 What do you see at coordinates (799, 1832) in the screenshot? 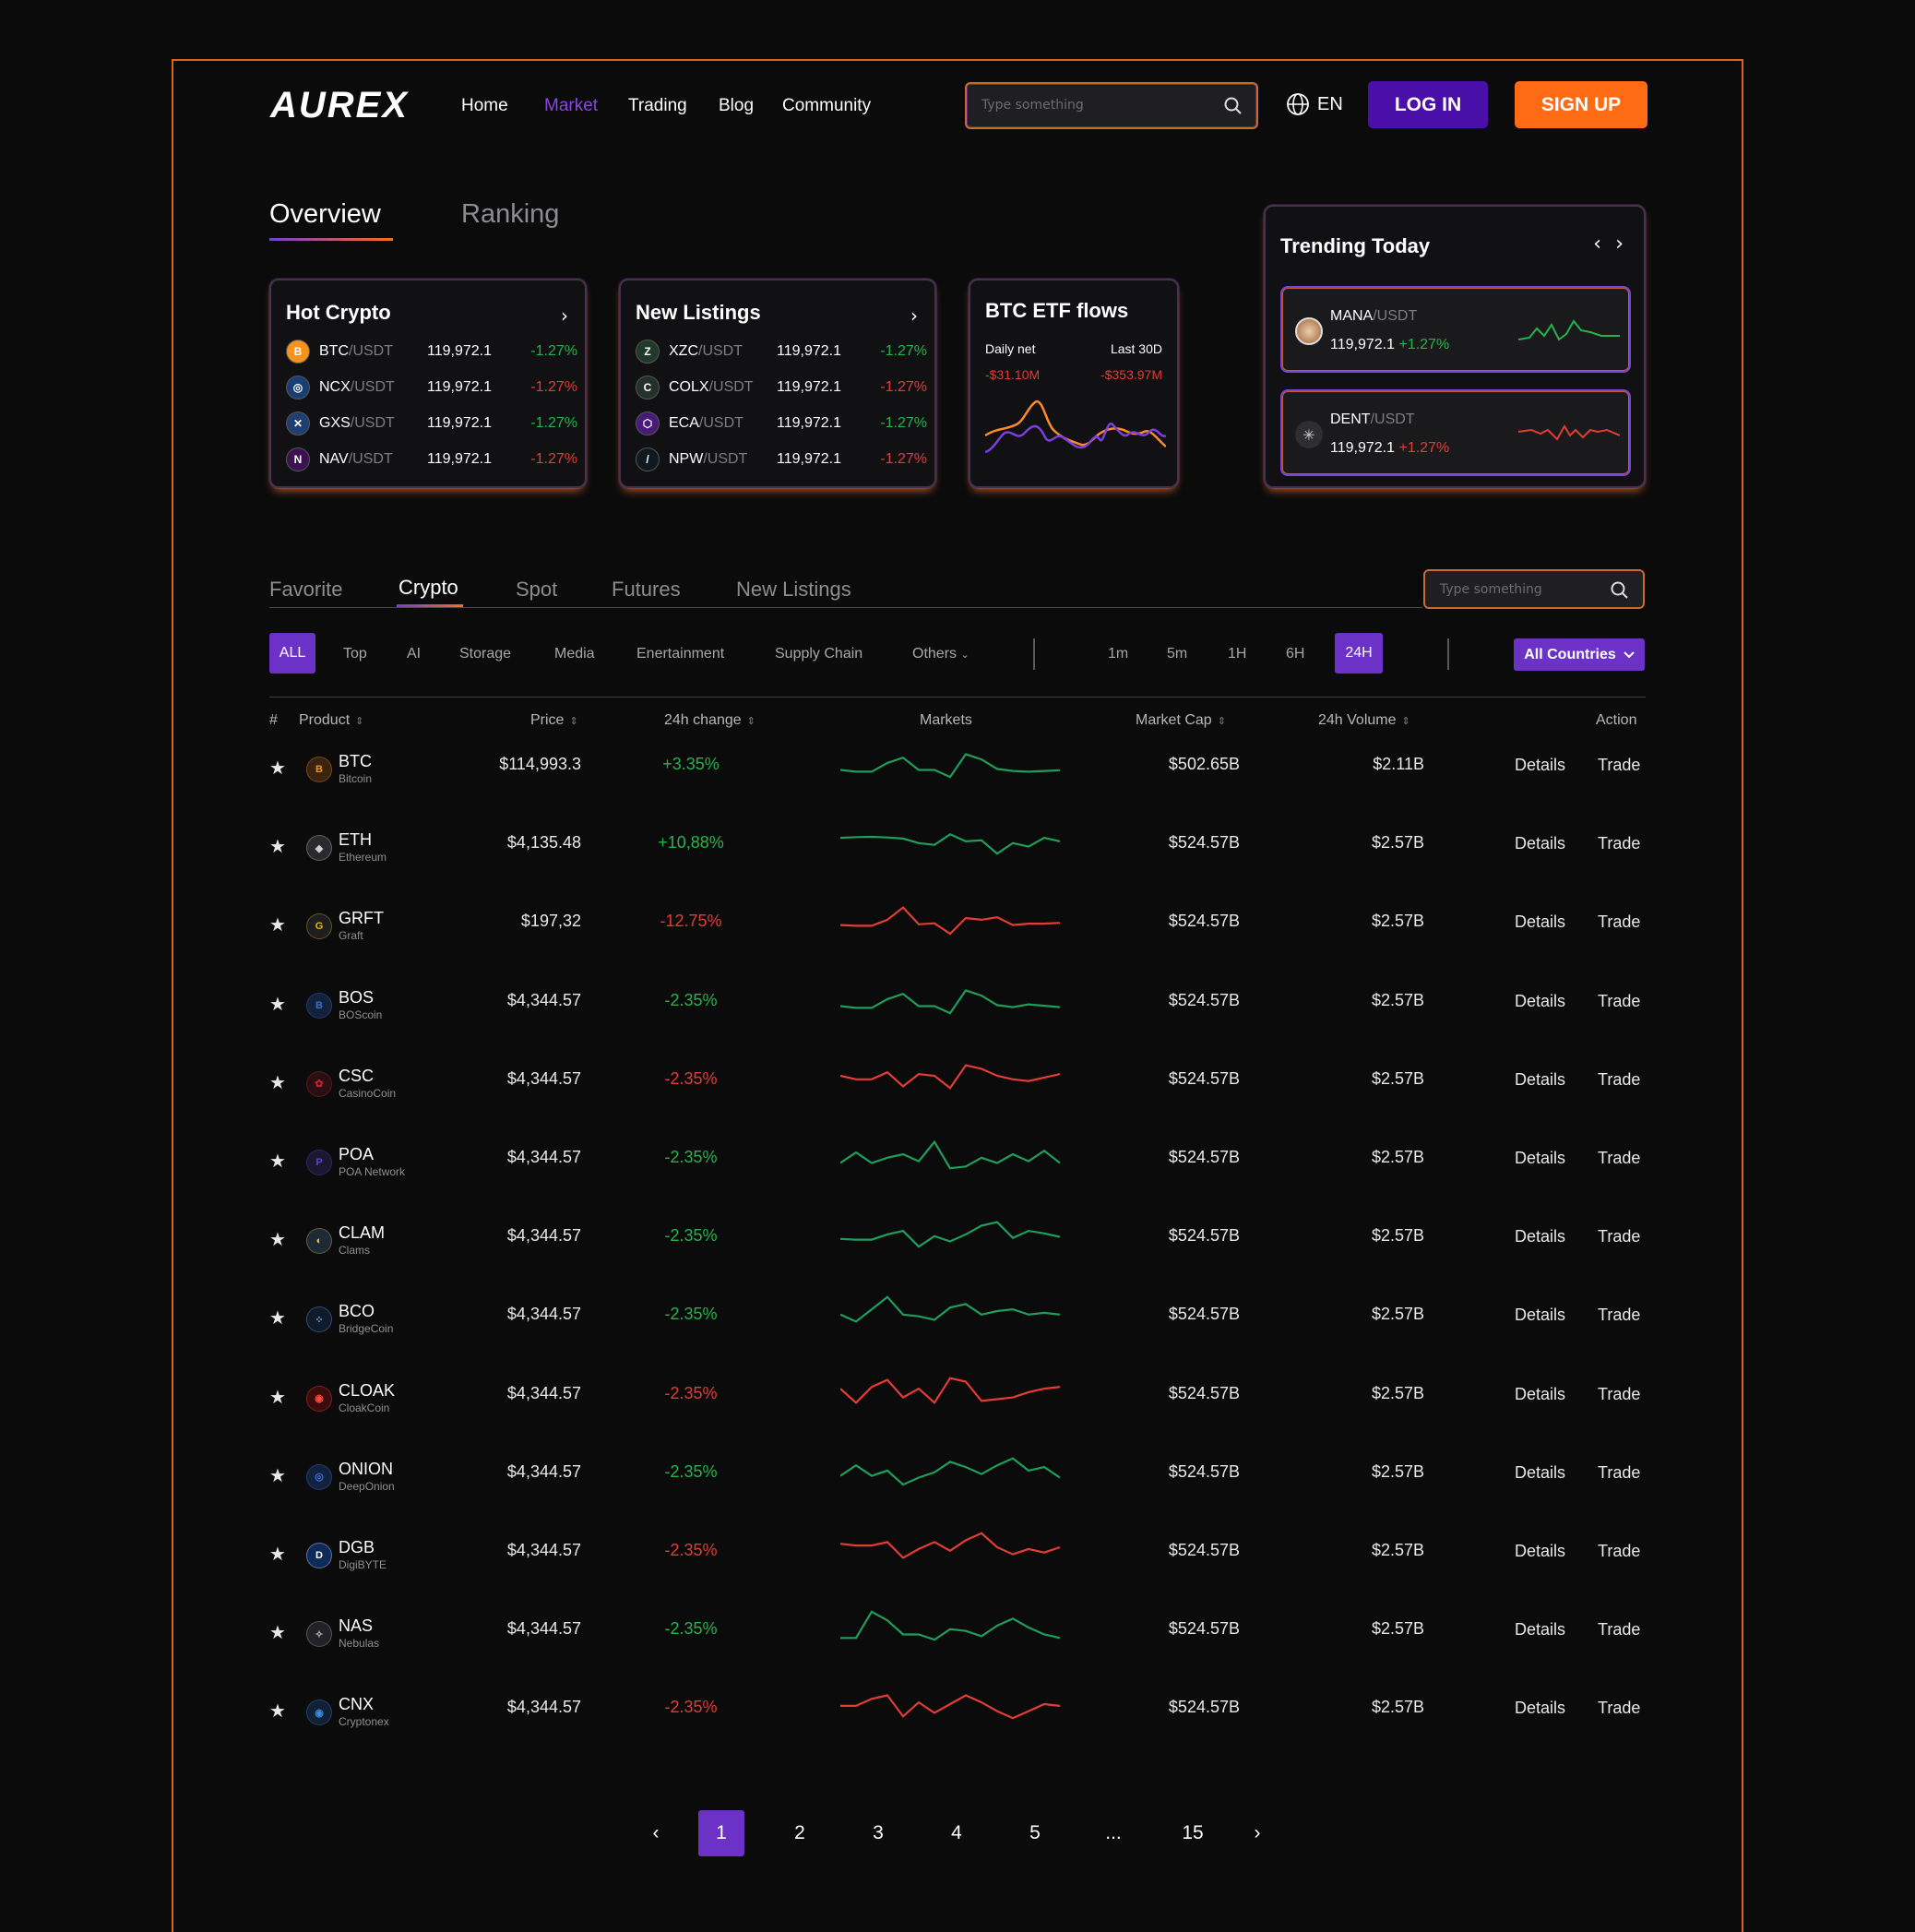
I see `page-button: 2` at bounding box center [799, 1832].